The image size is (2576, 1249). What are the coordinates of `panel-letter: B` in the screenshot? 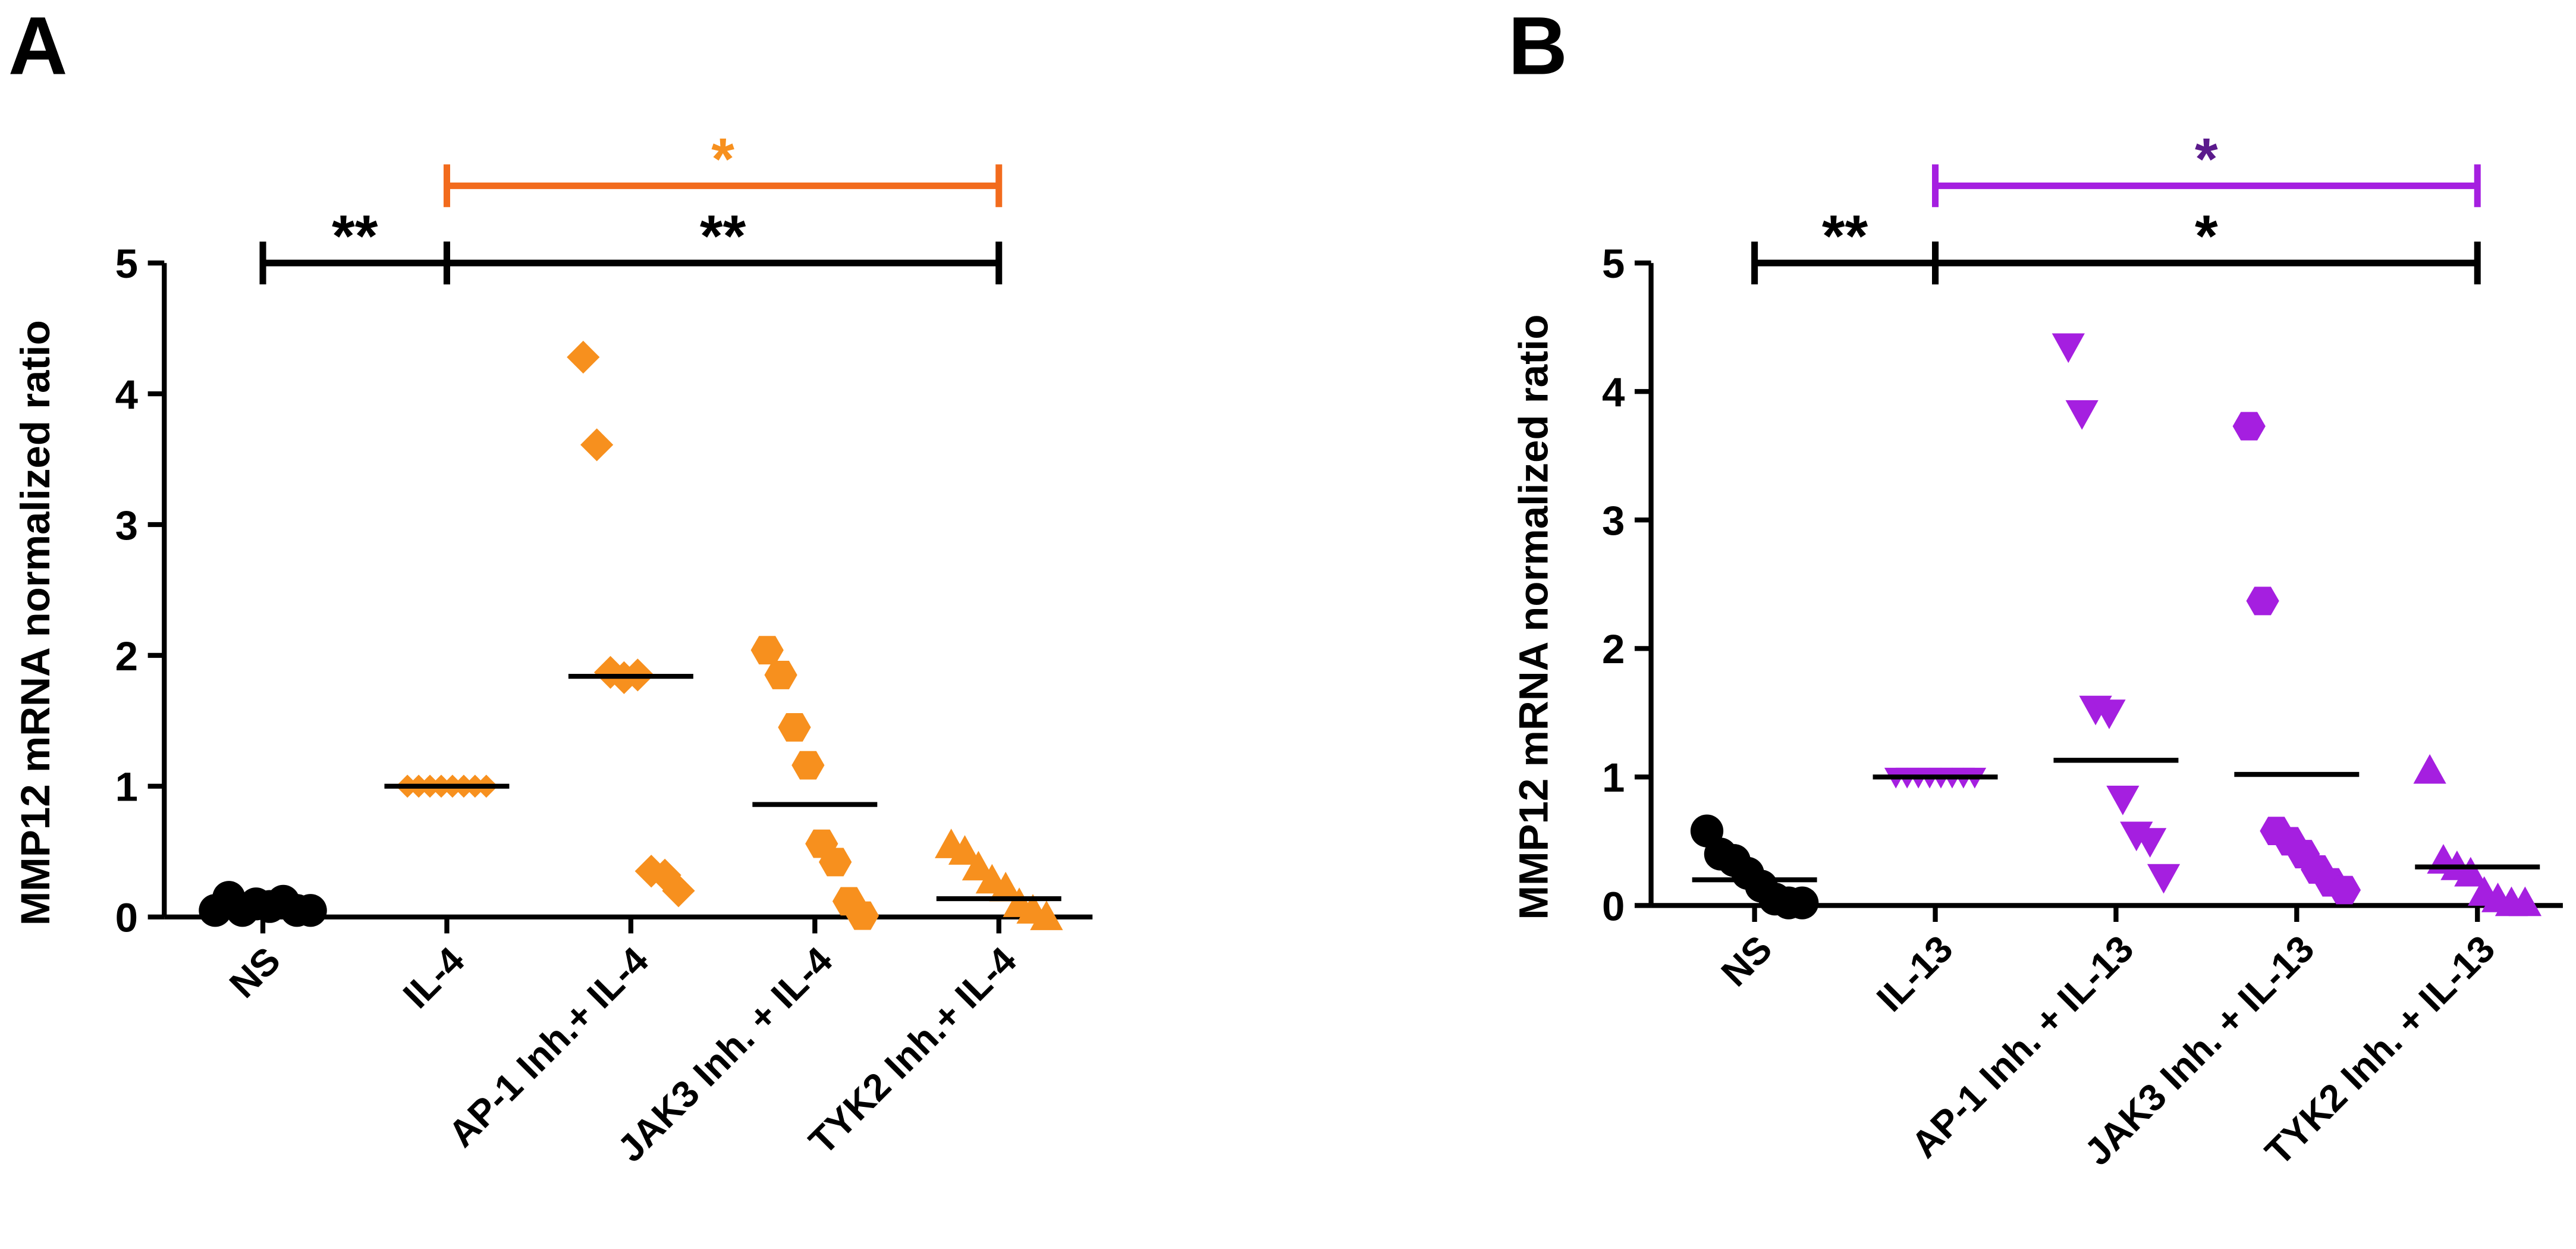 It's located at (1537, 46).